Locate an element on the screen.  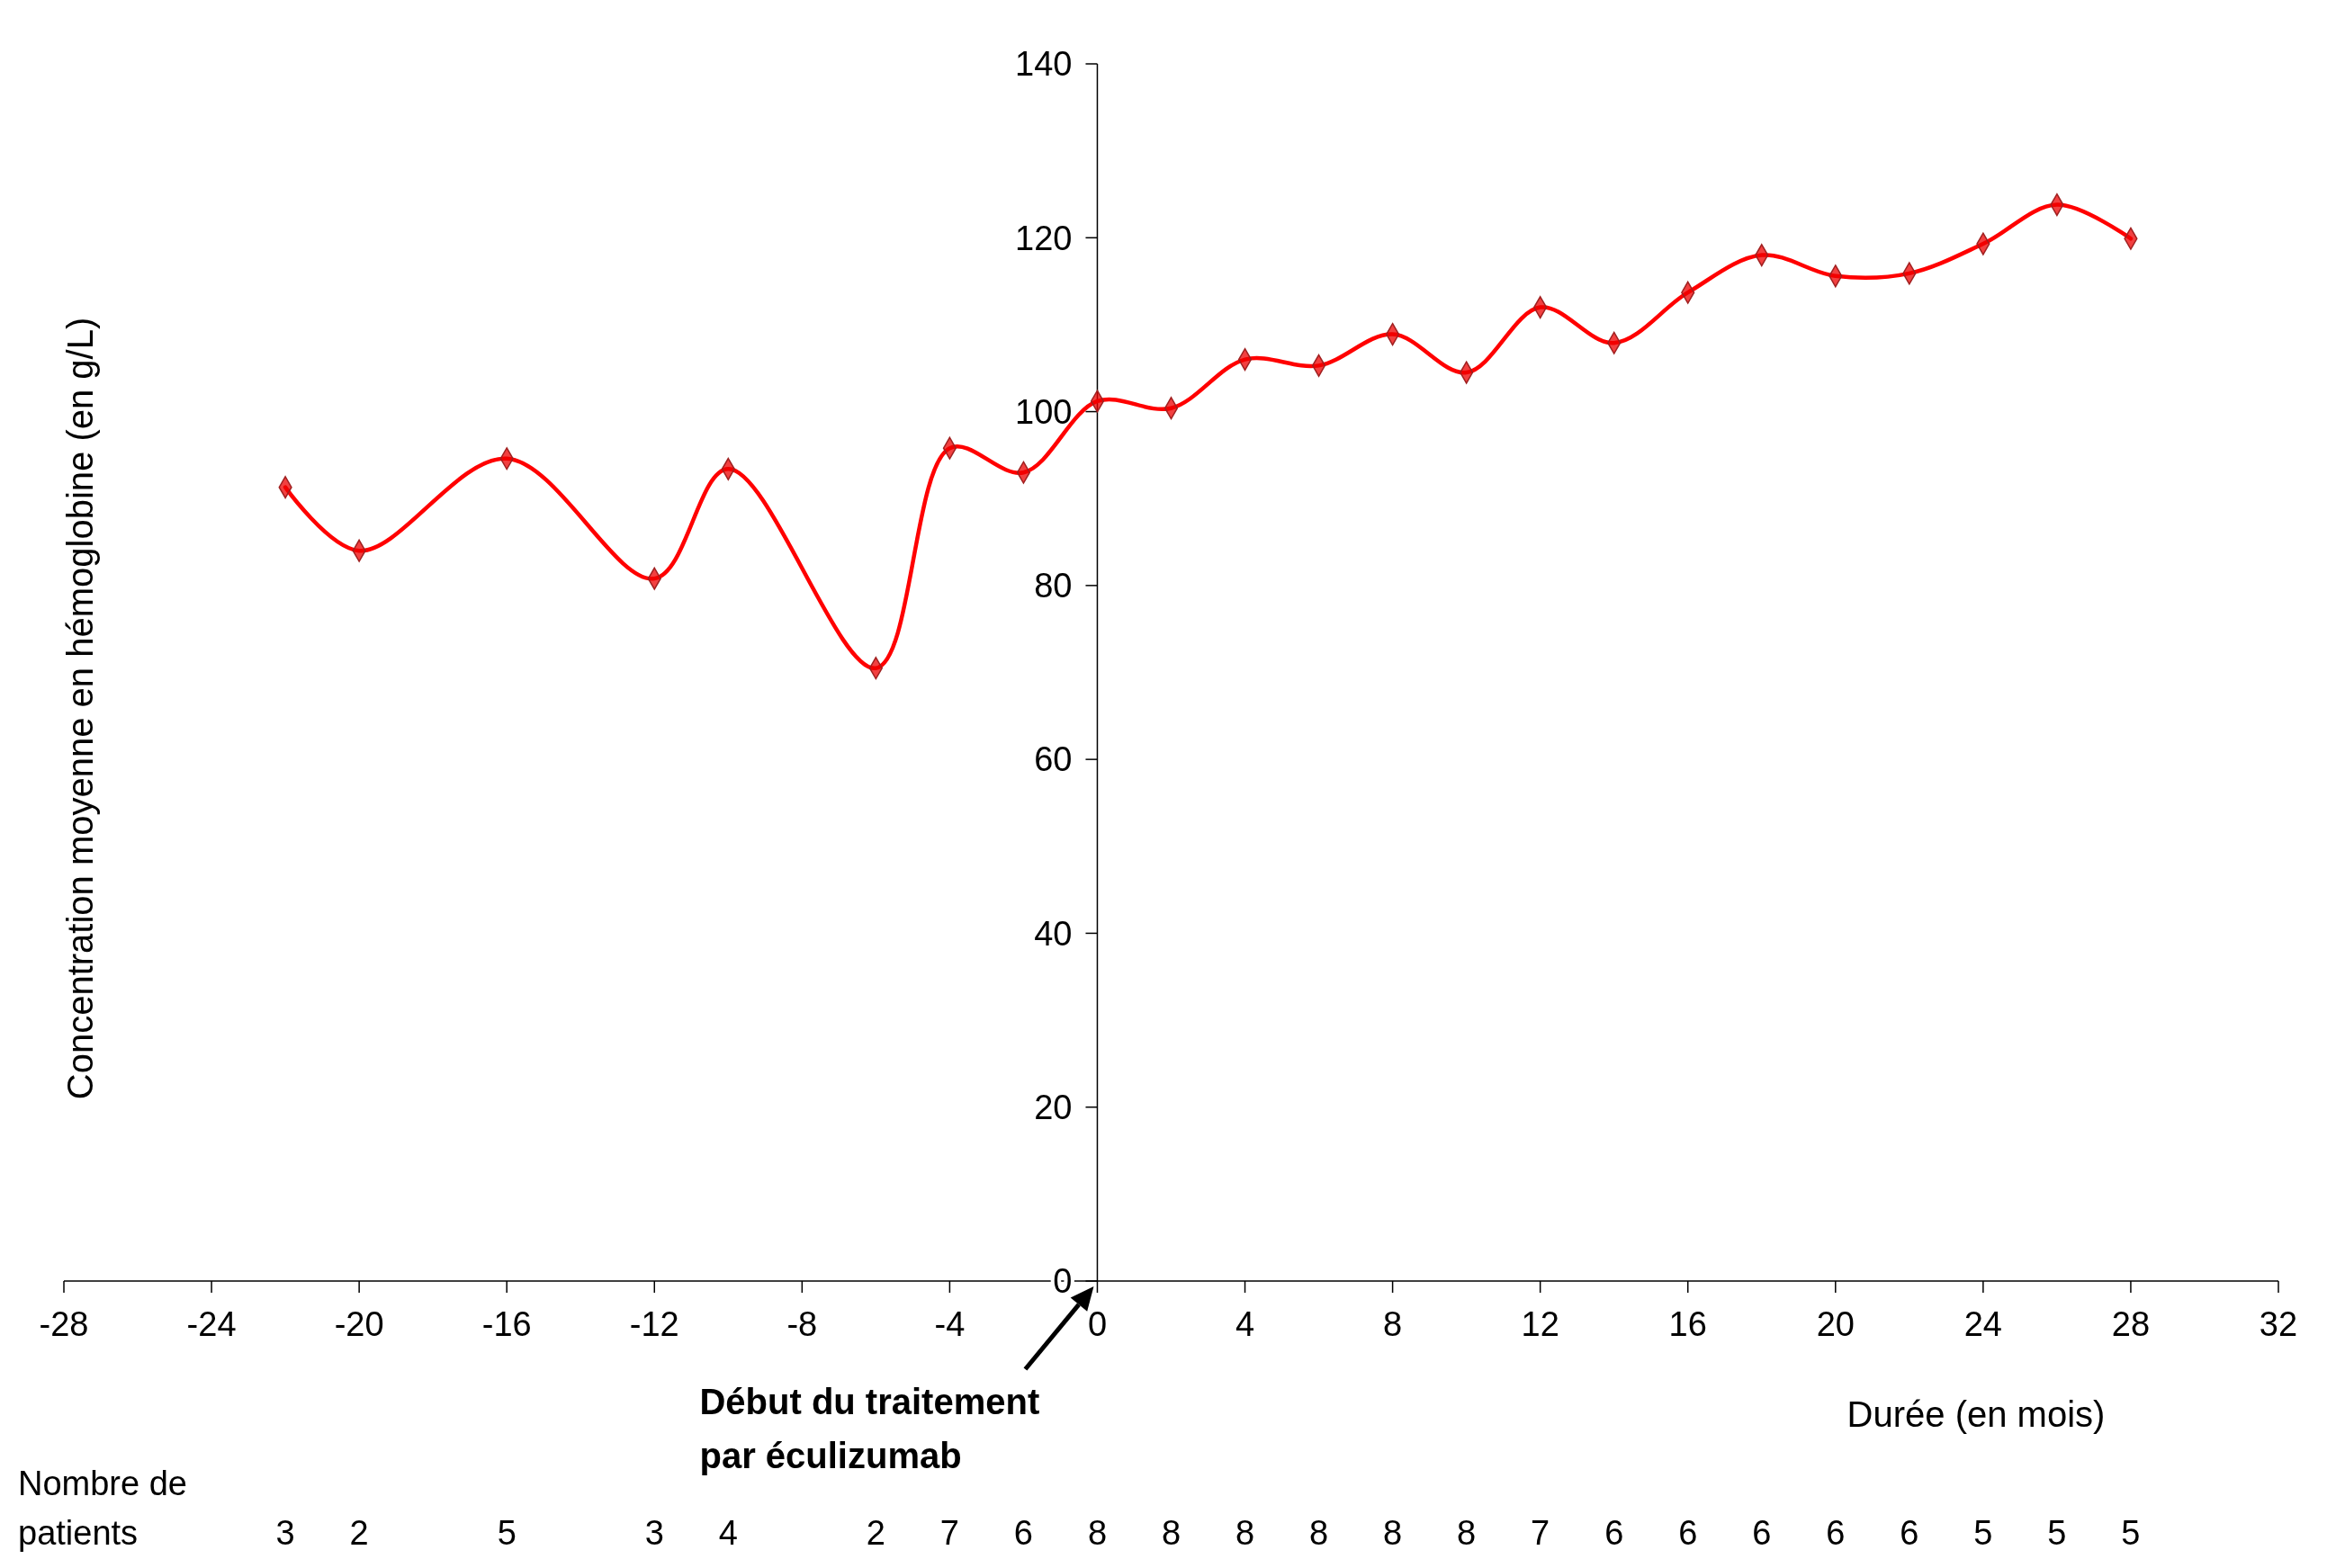
x-tick-label: 8 is located at coordinates (1393, 1324).